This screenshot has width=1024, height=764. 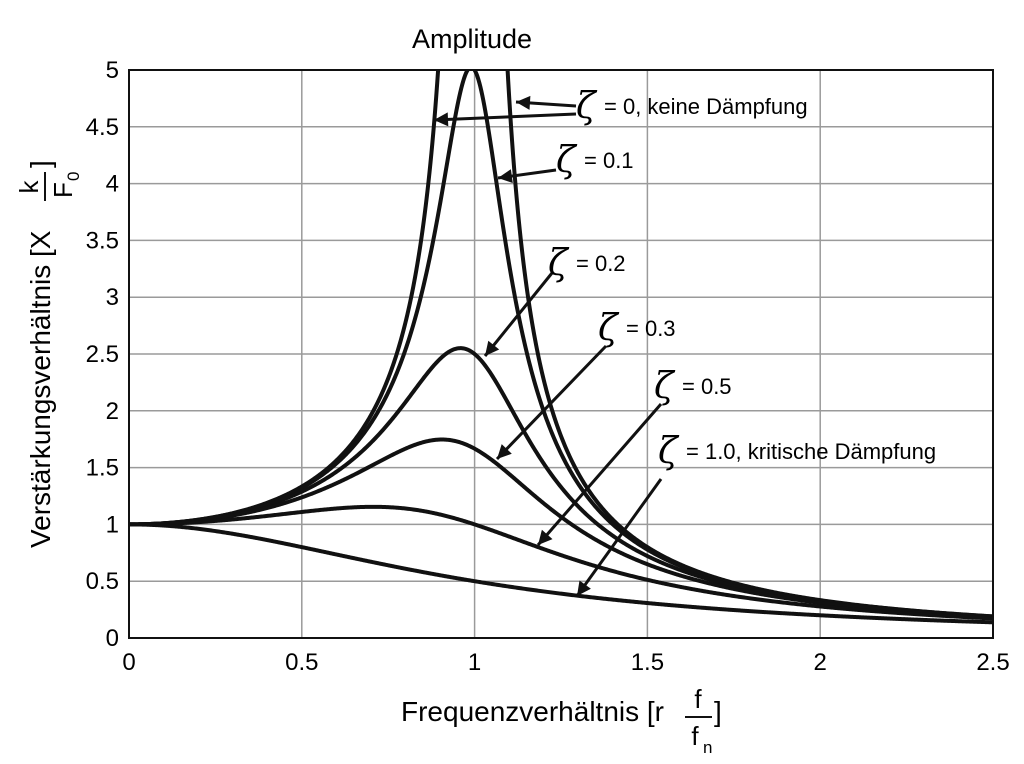 I want to click on x-tick-label: 2.5, so click(x=992, y=662).